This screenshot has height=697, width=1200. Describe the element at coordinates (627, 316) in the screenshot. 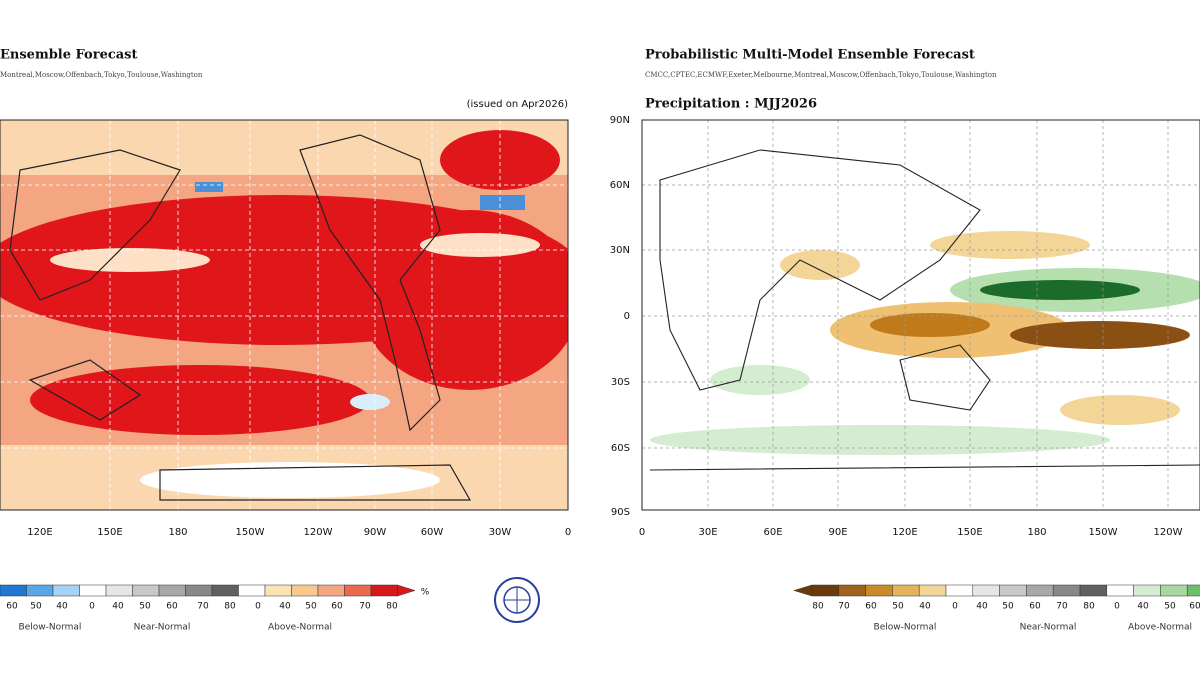

I see `y-tick-label: 0` at that location.